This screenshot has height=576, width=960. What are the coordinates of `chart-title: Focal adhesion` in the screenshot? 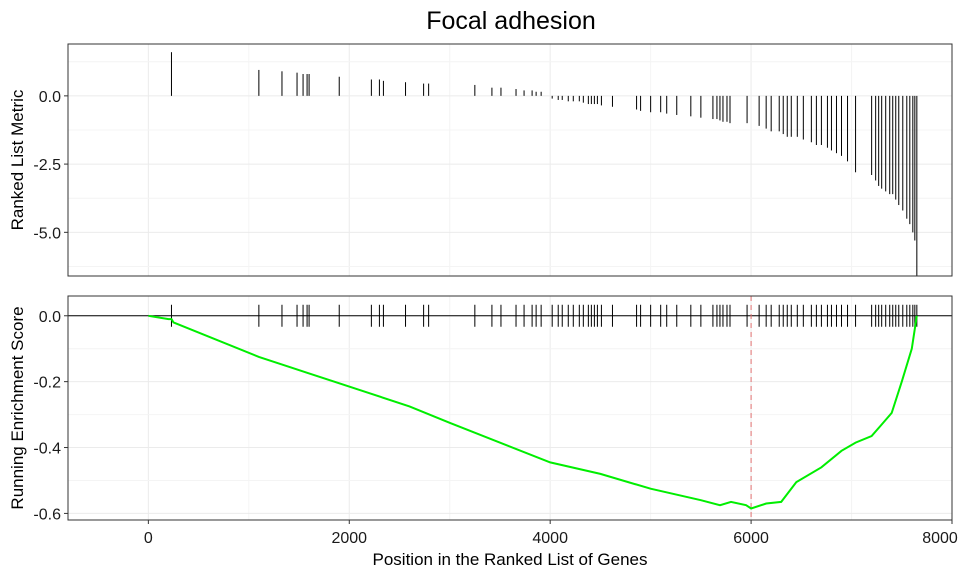 It's located at (511, 21).